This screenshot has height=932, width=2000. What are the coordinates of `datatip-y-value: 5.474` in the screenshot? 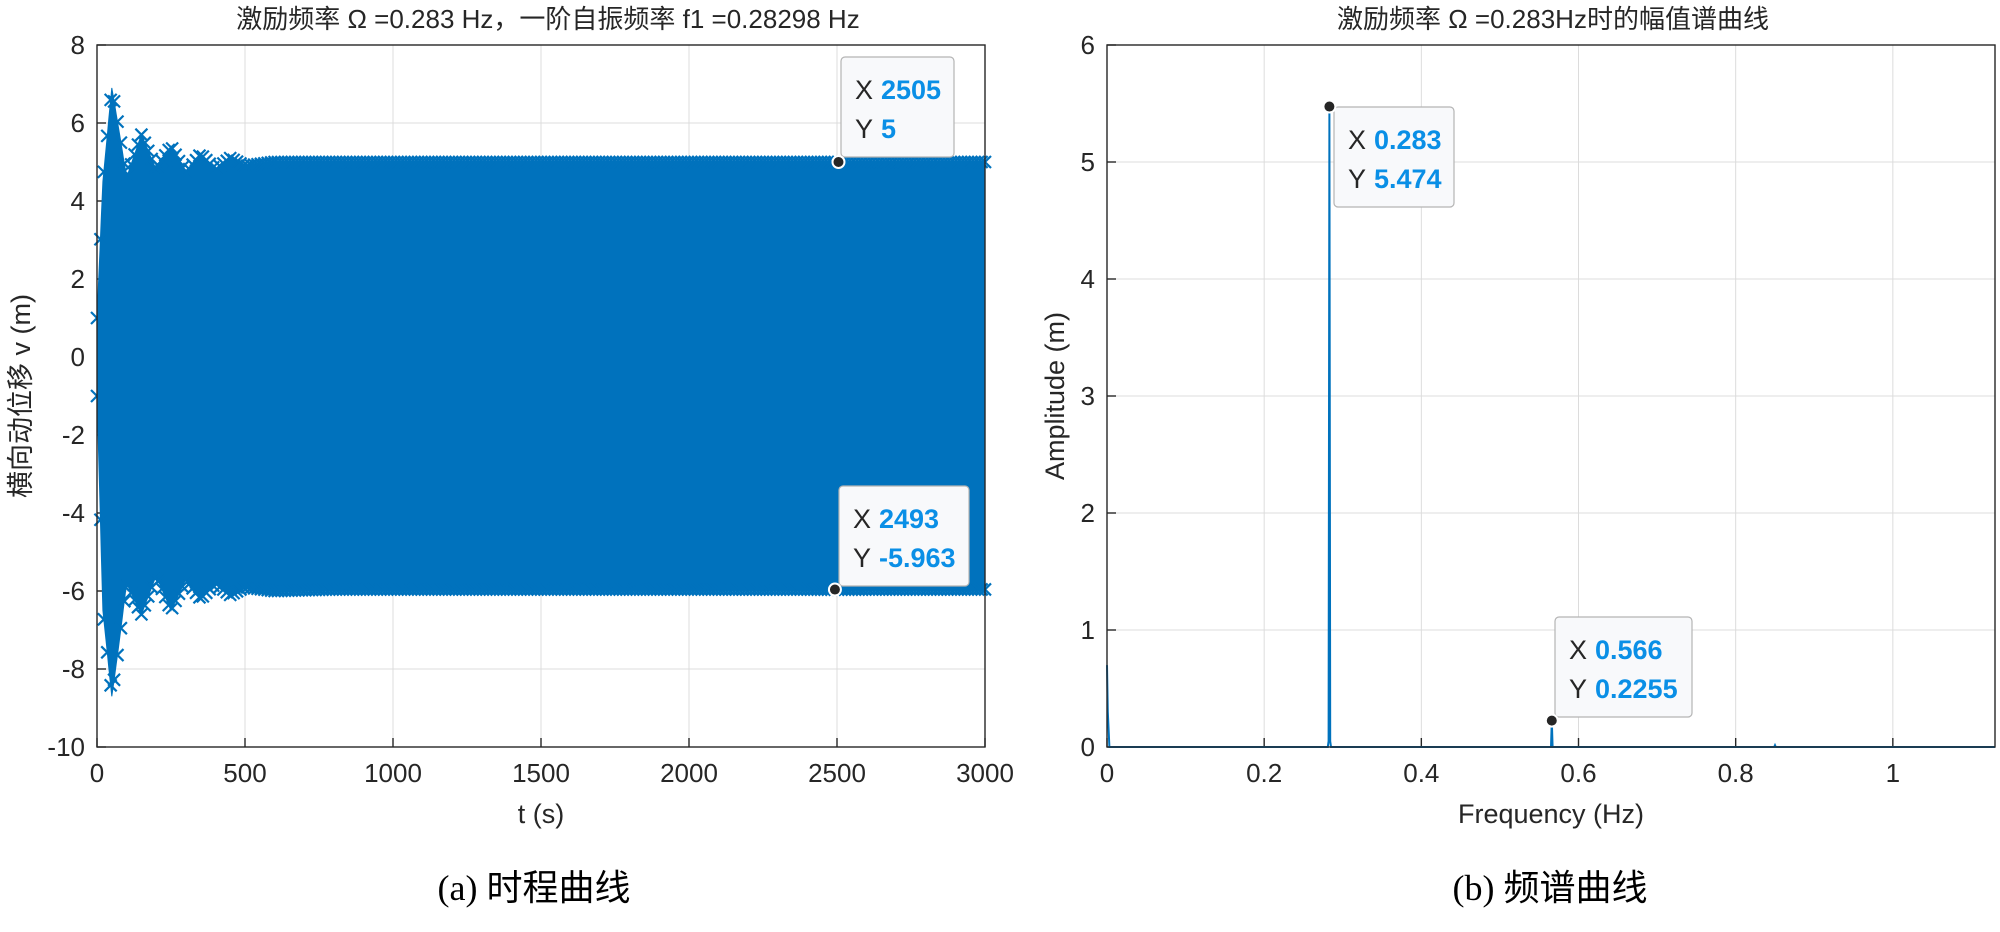 It's located at (1408, 179).